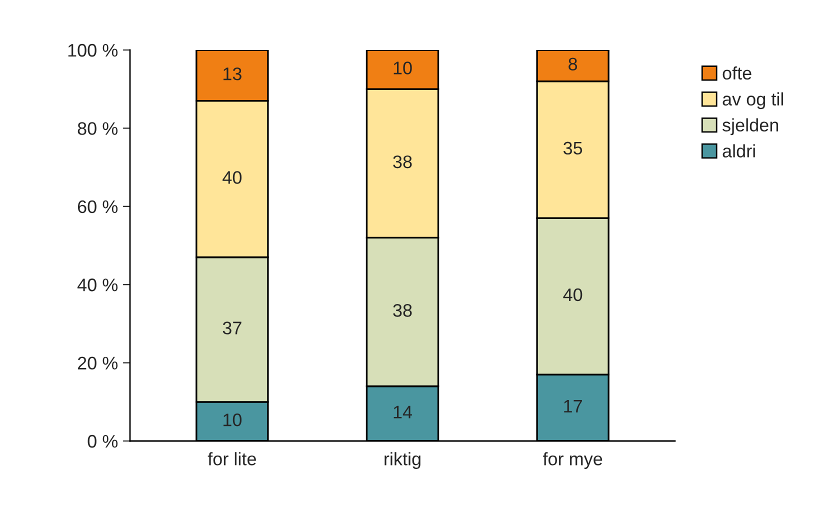 The height and width of the screenshot is (505, 826). Describe the element at coordinates (738, 151) in the screenshot. I see `legend-label: aldri` at that location.